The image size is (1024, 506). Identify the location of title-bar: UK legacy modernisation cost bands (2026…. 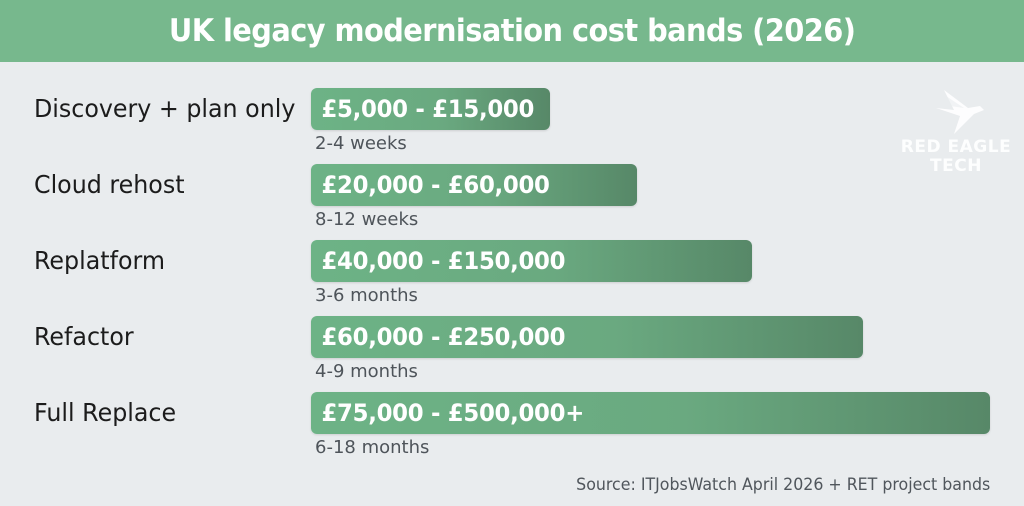
(512, 31).